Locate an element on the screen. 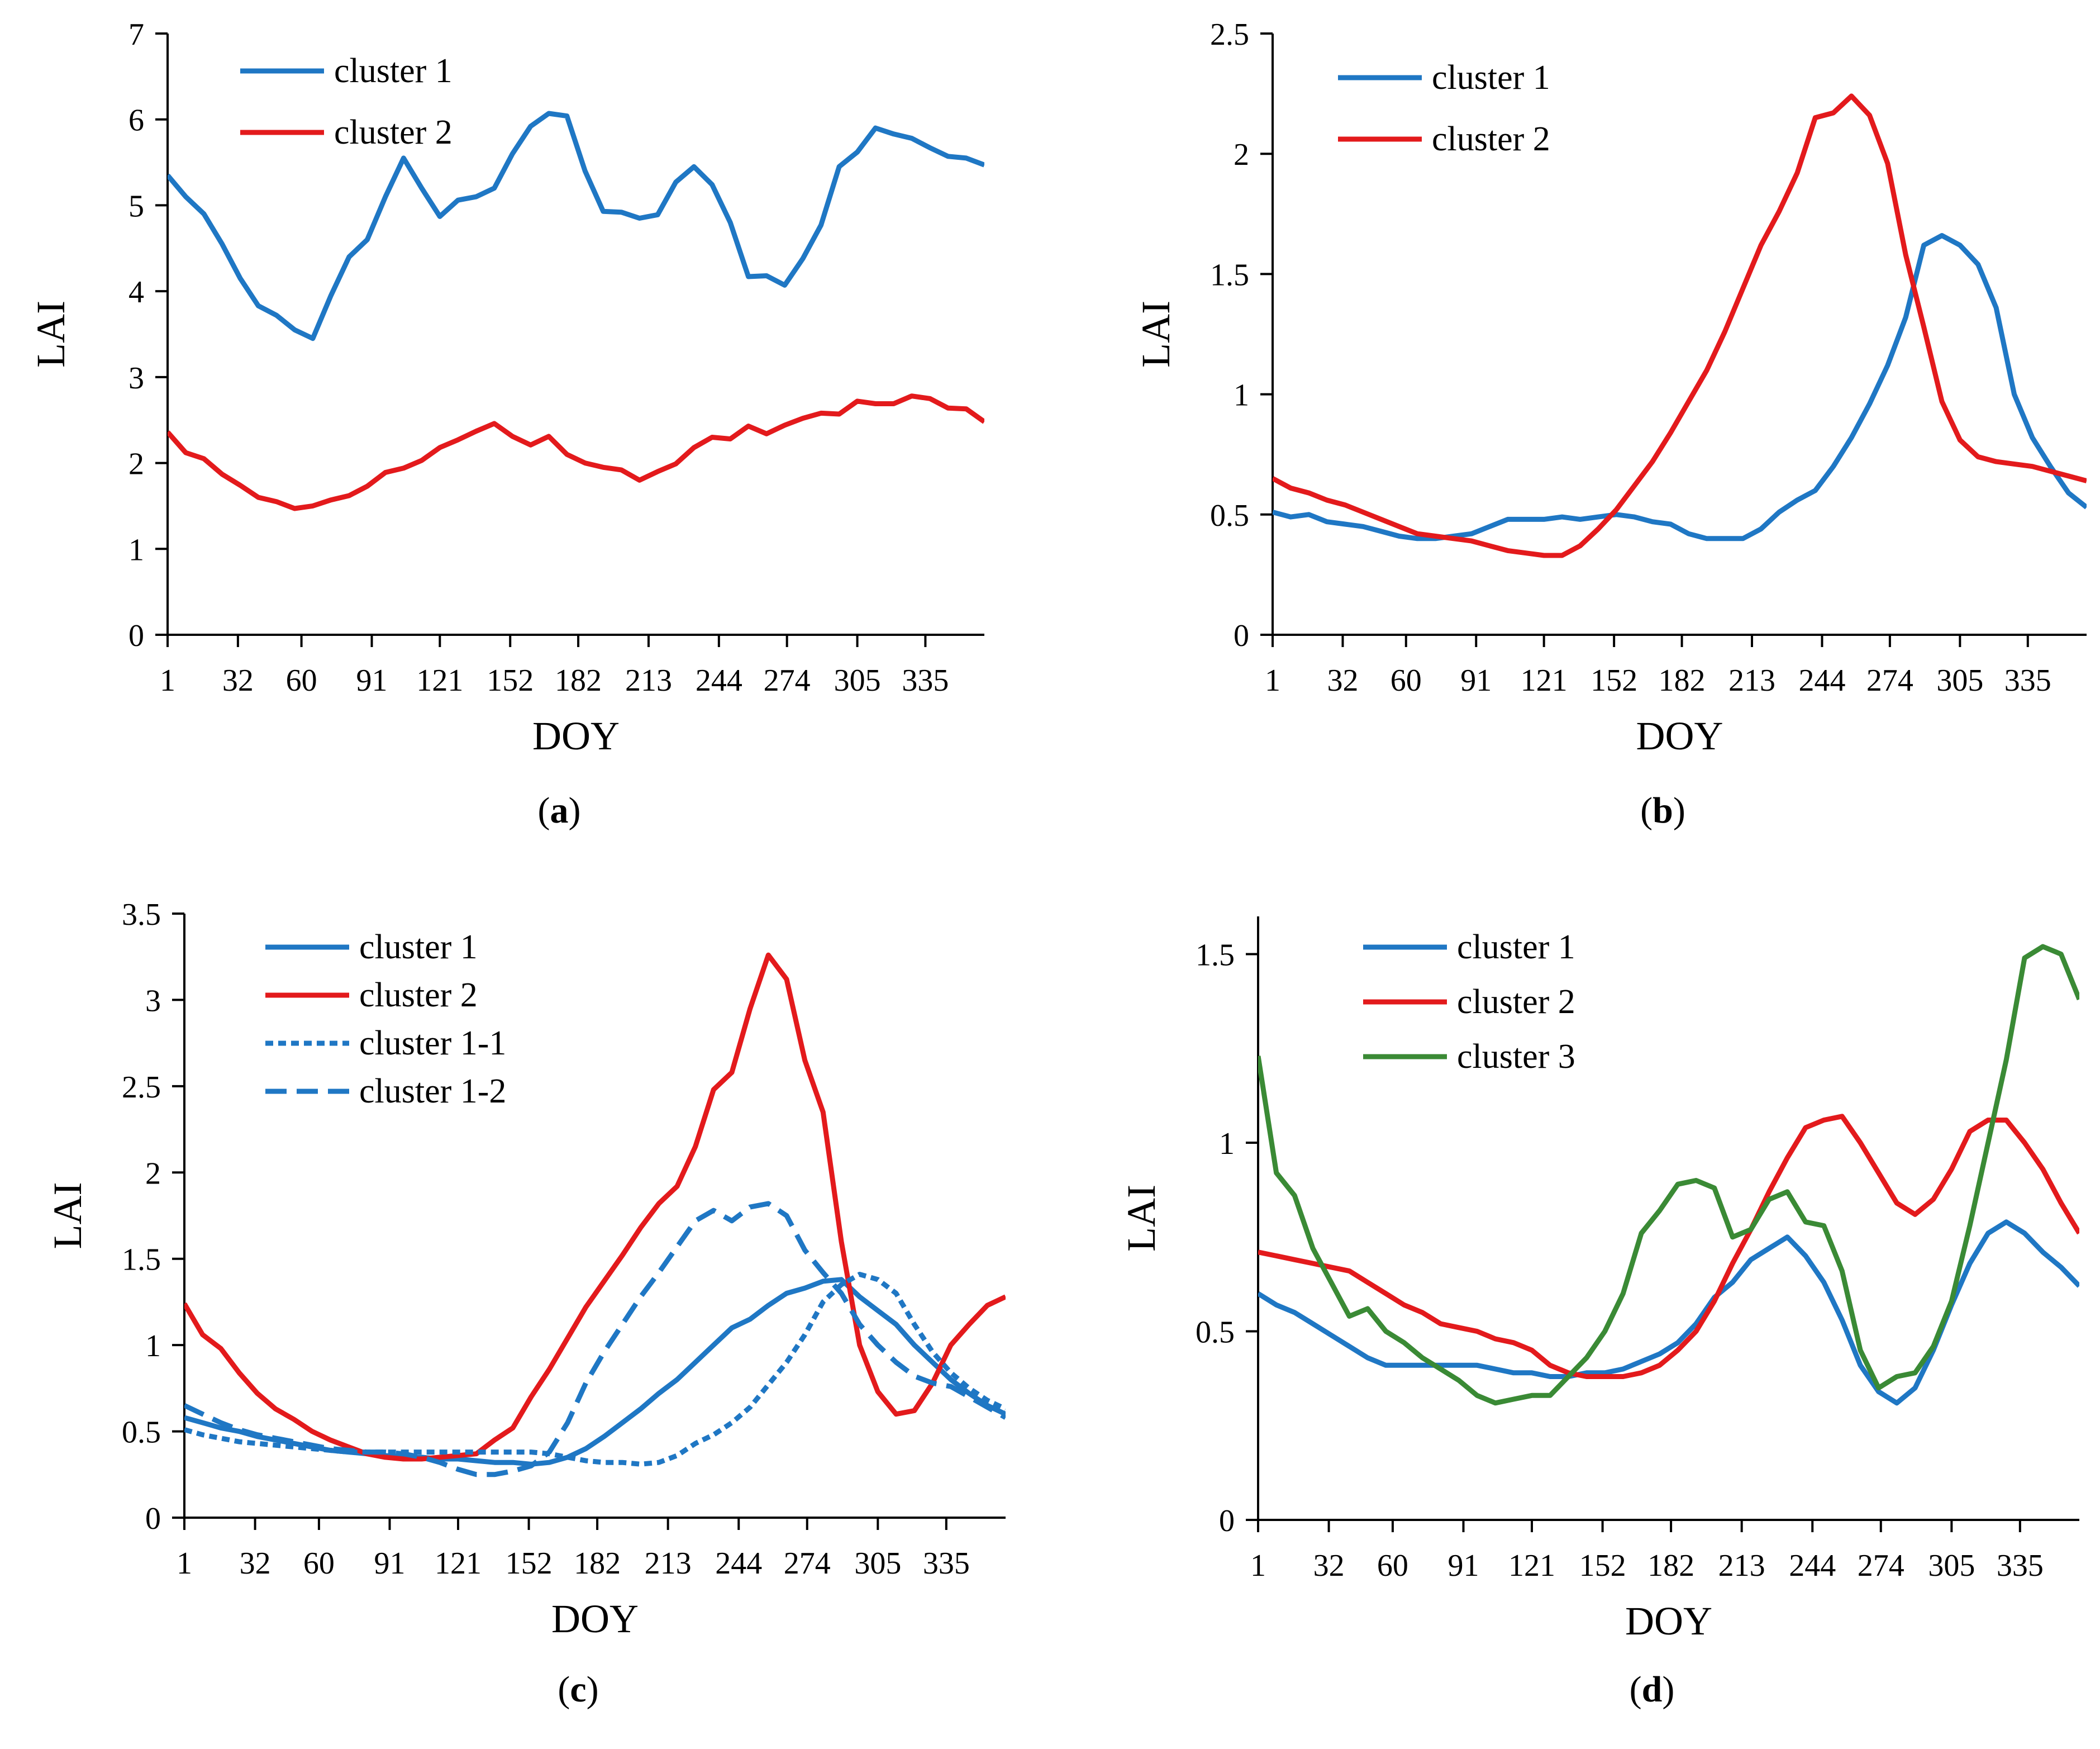 The width and height of the screenshot is (2100, 1749). panel-label: (a) is located at coordinates (559, 810).